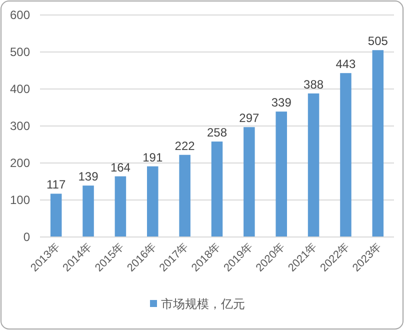  Describe the element at coordinates (203, 304) in the screenshot. I see `legend-label: 市场规模，亿元` at that location.